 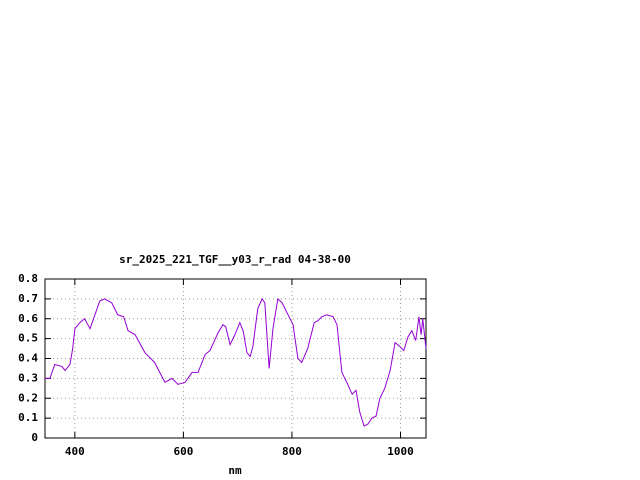 I want to click on x-tick-label: 600, so click(x=183, y=451).